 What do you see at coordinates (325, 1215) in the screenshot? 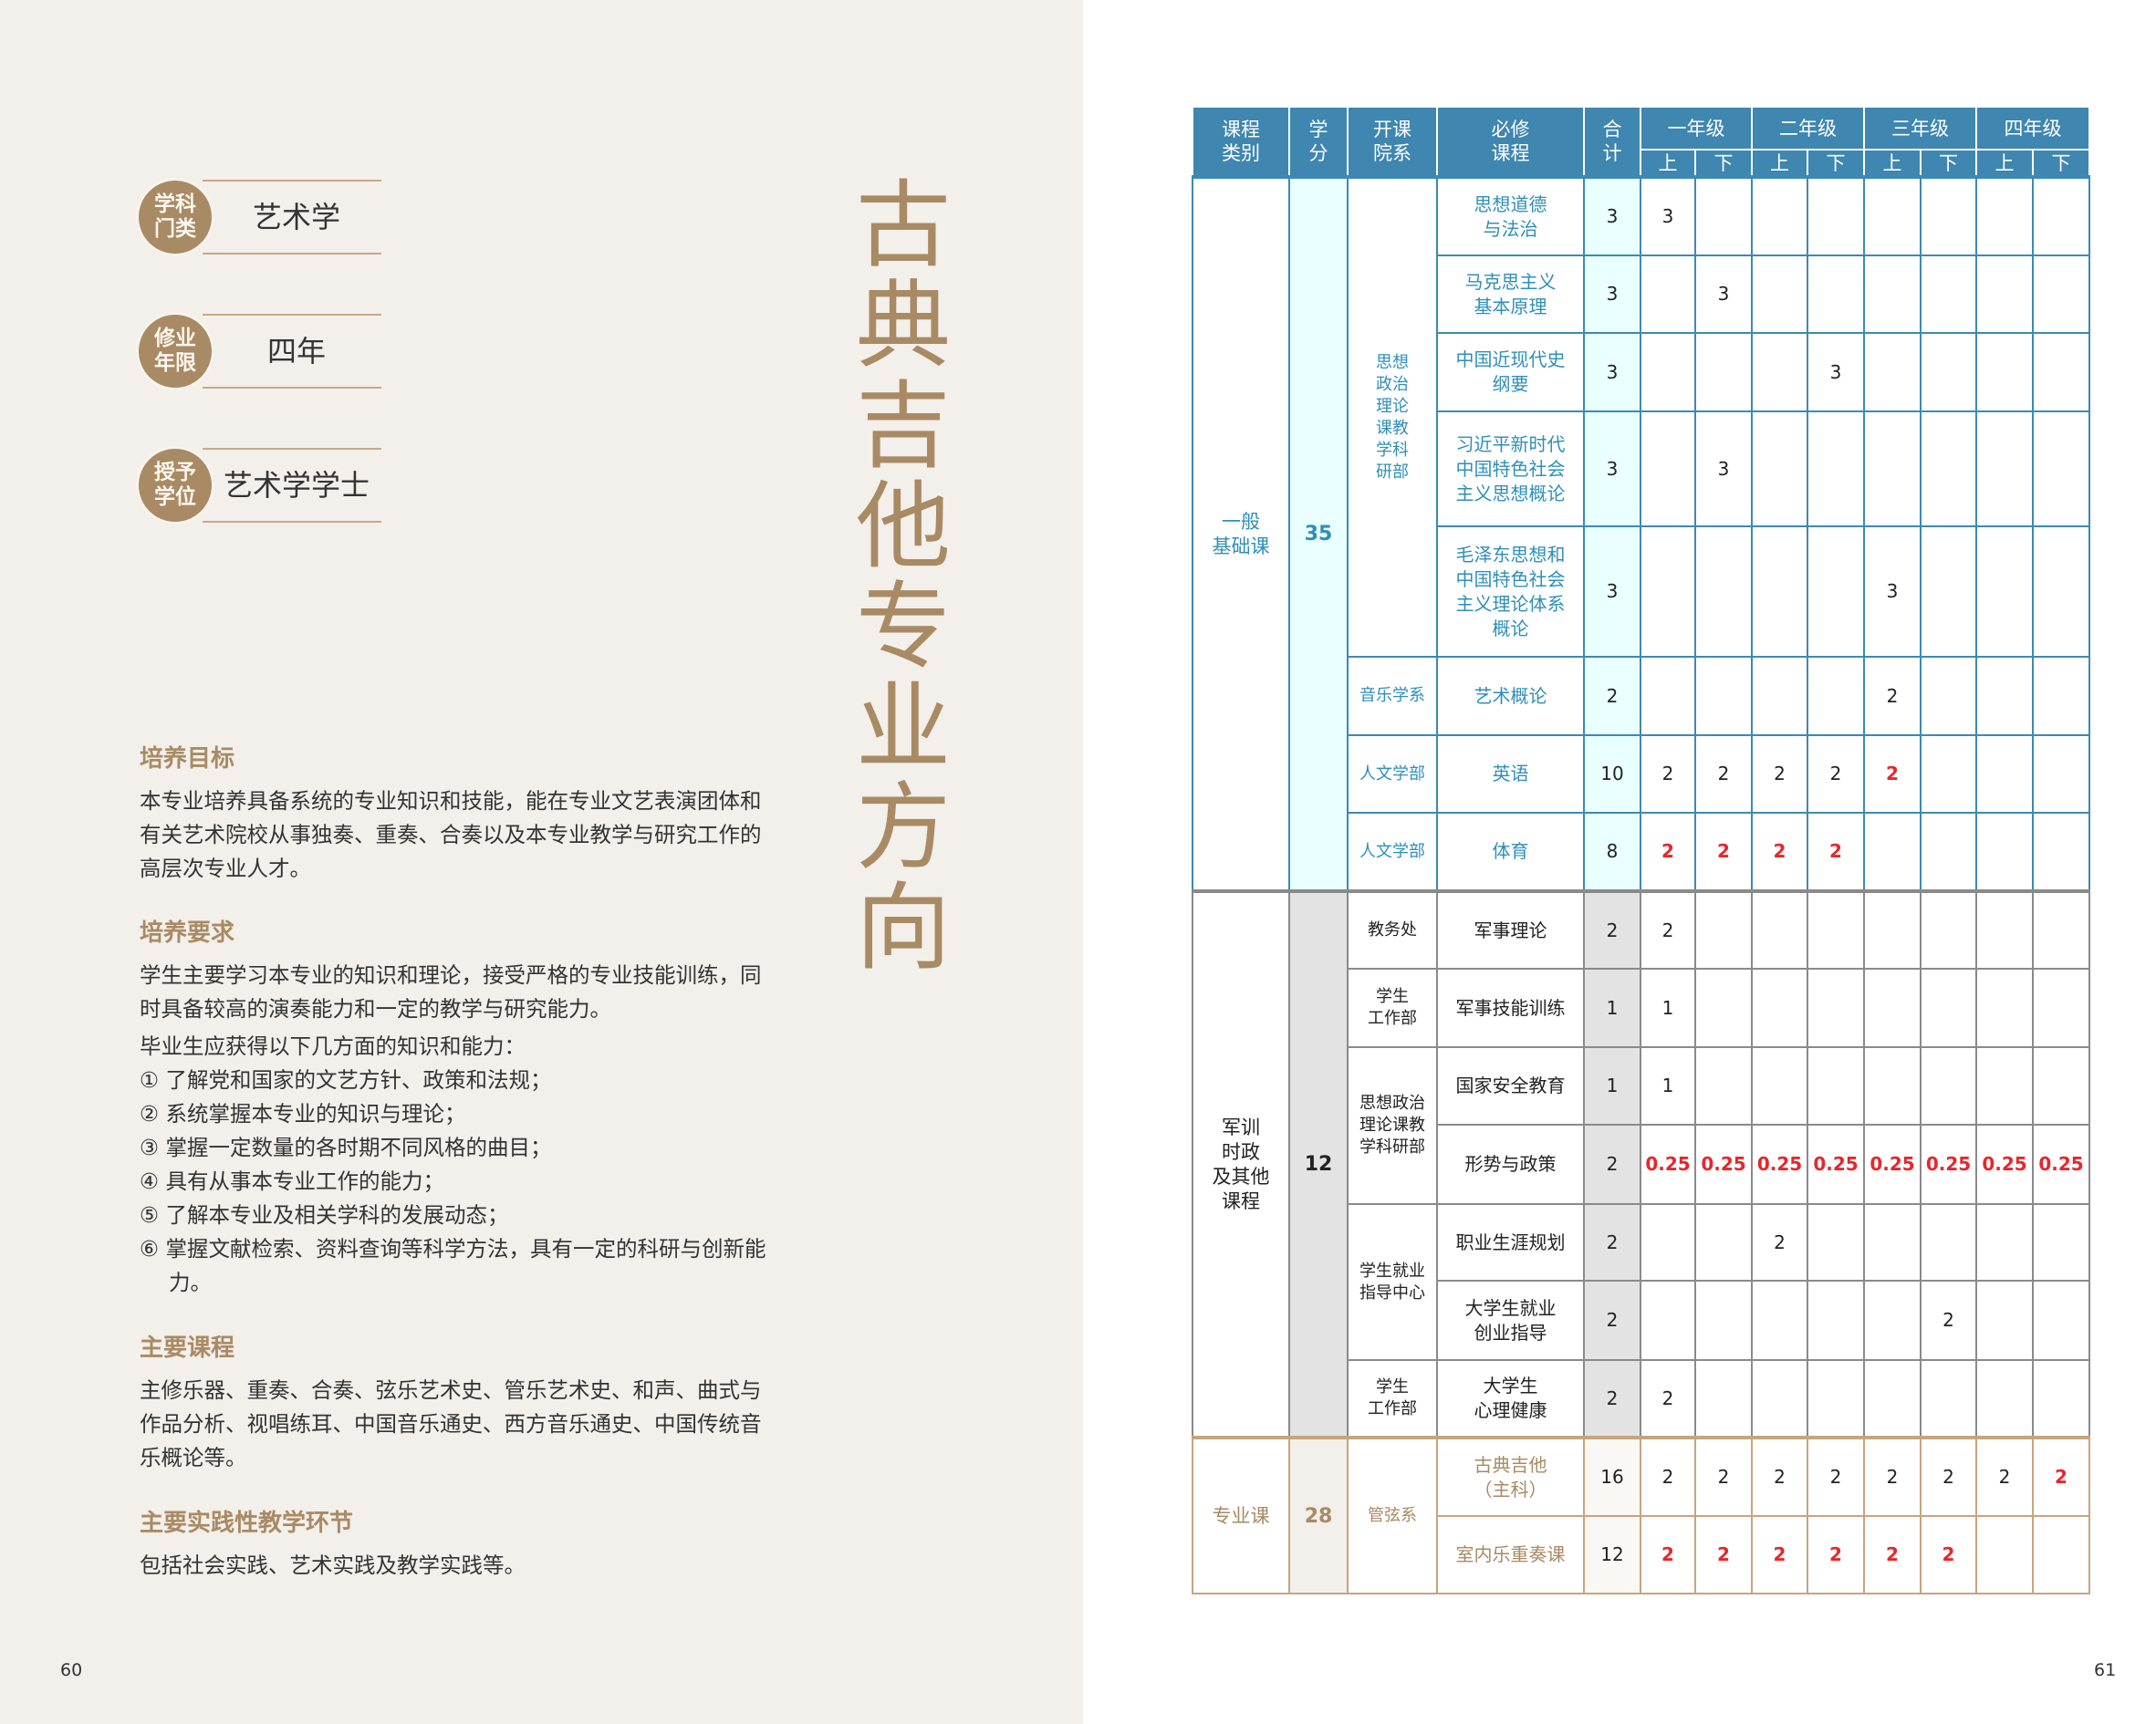
I see `list-item: ⑤ 了解本专业及相关学科的发展动态；` at bounding box center [325, 1215].